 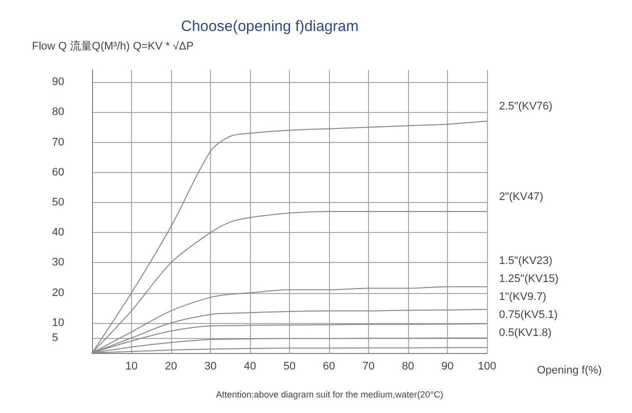 What do you see at coordinates (289, 366) in the screenshot?
I see `x-tick-label: 50` at bounding box center [289, 366].